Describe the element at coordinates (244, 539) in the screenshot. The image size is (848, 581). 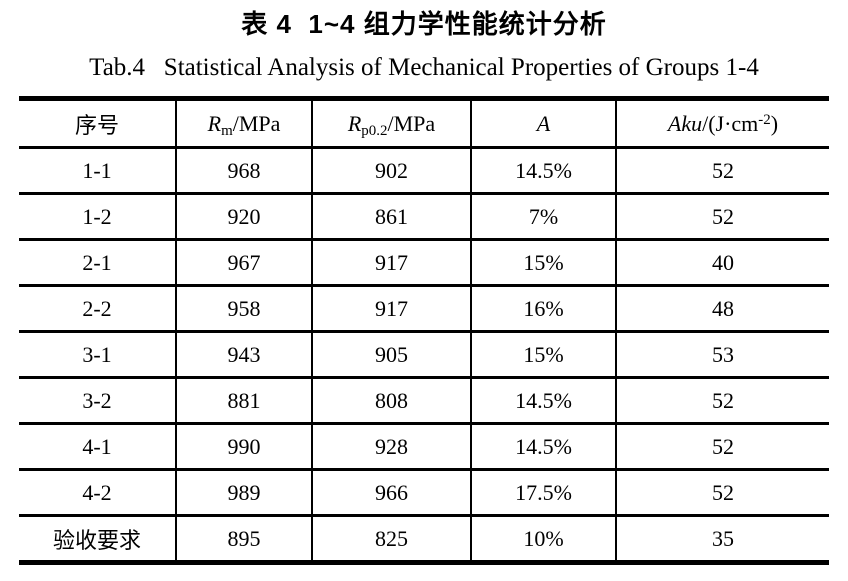
I see `table-cell-rm-mpa: 895` at that location.